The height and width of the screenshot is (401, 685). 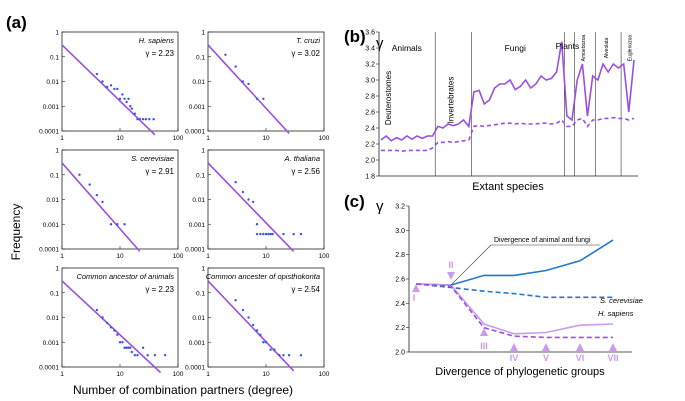 I want to click on stage-label: V, so click(x=546, y=358).